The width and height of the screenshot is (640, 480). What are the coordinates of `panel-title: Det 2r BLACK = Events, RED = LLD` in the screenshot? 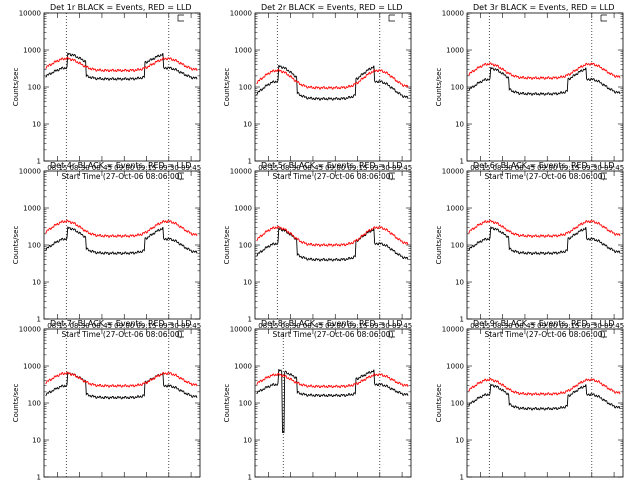 It's located at (332, 7).